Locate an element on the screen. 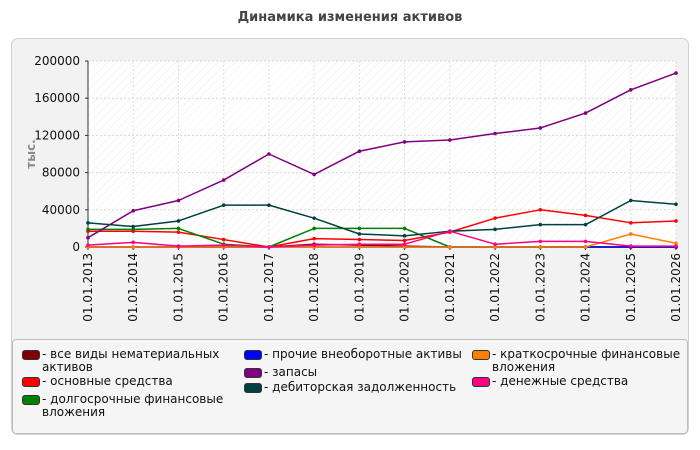 Image resolution: width=700 pixels, height=450 pixels. y-tick-label: 120000 is located at coordinates (57, 135).